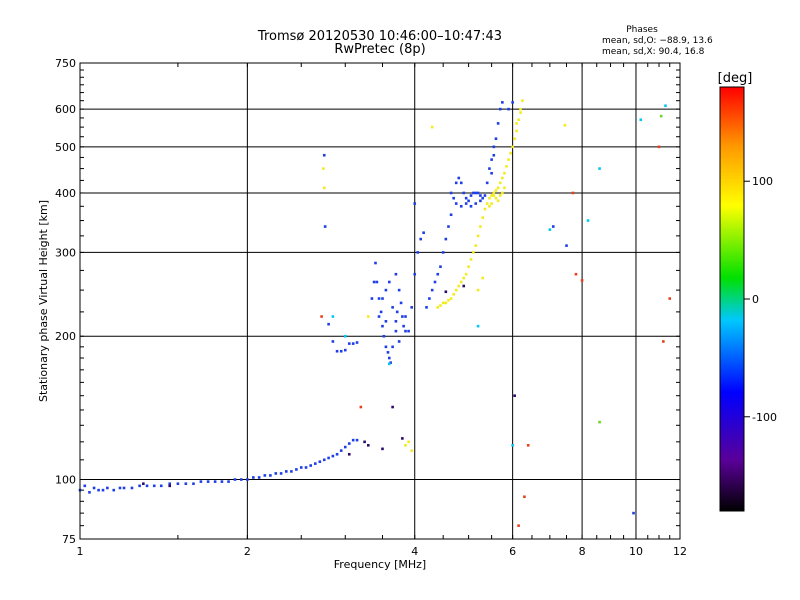 The height and width of the screenshot is (600, 800). What do you see at coordinates (65, 336) in the screenshot?
I see `y-tick-label: 200` at bounding box center [65, 336].